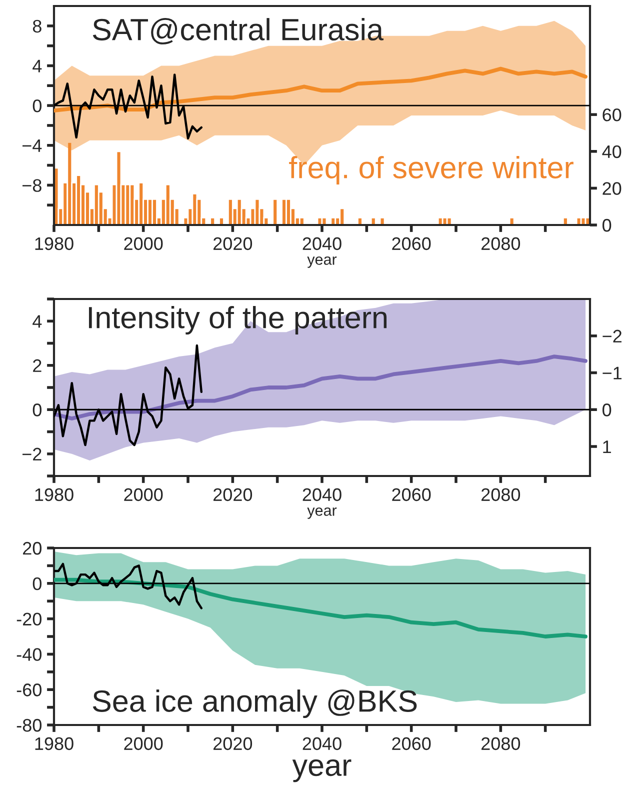 The image size is (640, 790). Describe the element at coordinates (612, 373) in the screenshot. I see `y2-tick-label: −1` at that location.